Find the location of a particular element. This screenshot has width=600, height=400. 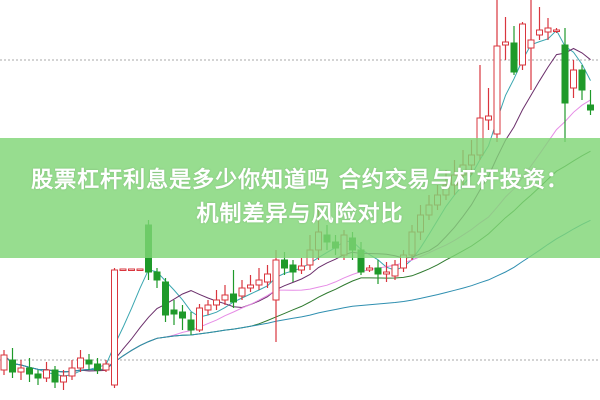

title-line-1: 股票杠杆利息是多少你知道吗 合约交易与杠杆投资： is located at coordinates (300, 180).